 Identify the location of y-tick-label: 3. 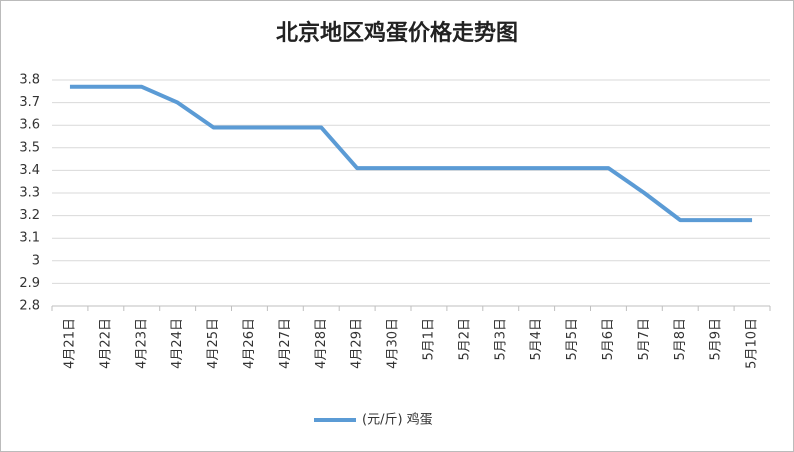
(36, 260).